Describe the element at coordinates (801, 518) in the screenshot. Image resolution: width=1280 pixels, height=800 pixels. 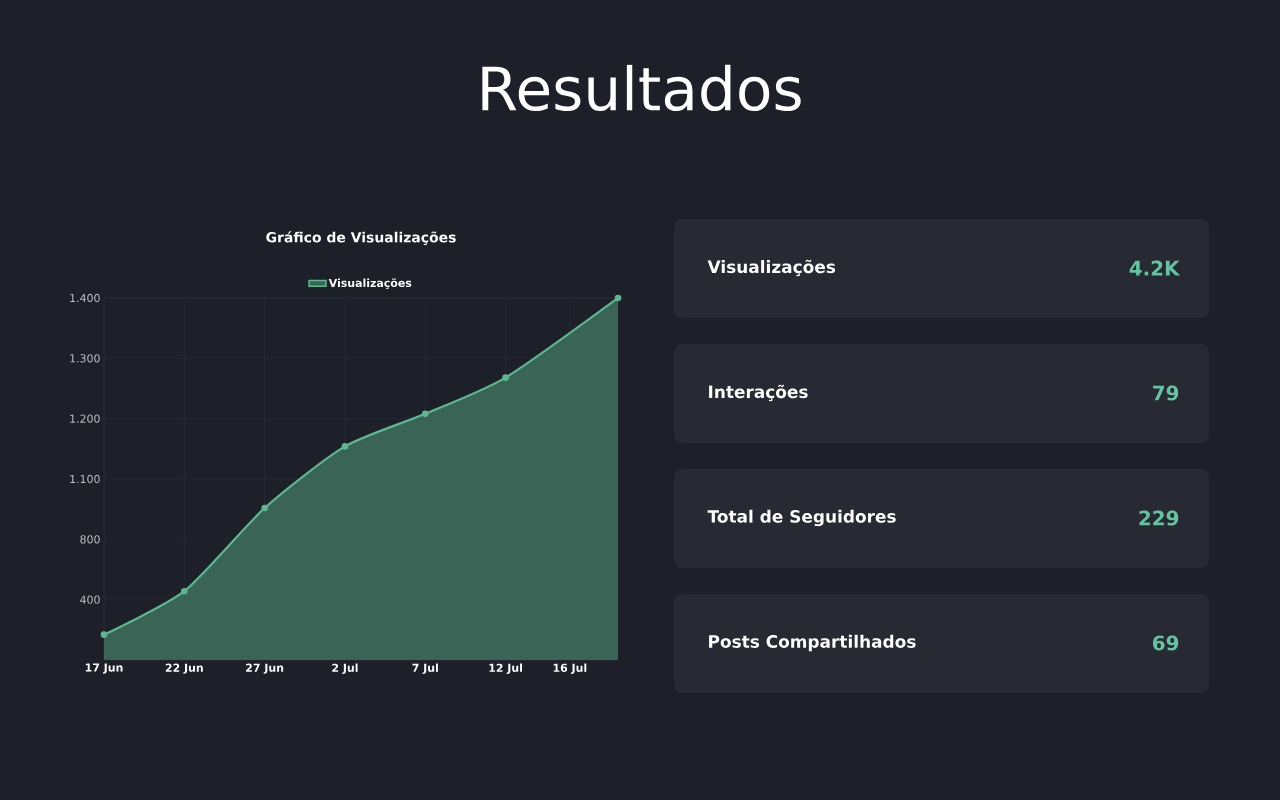
I see `text: Total de Seguidores` at that location.